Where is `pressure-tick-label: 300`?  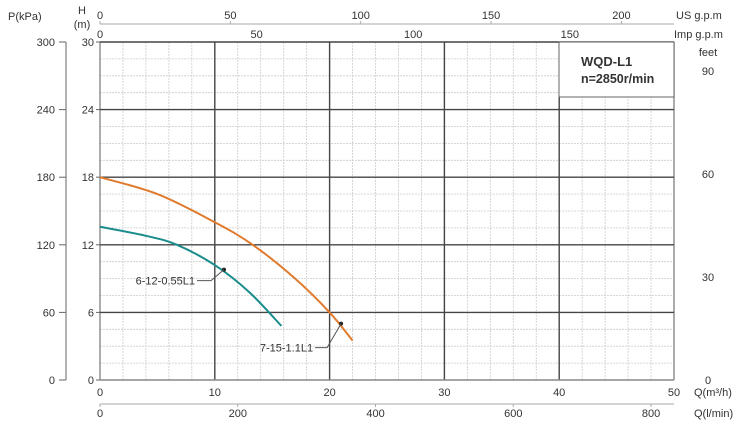
pressure-tick-label: 300 is located at coordinates (46, 43).